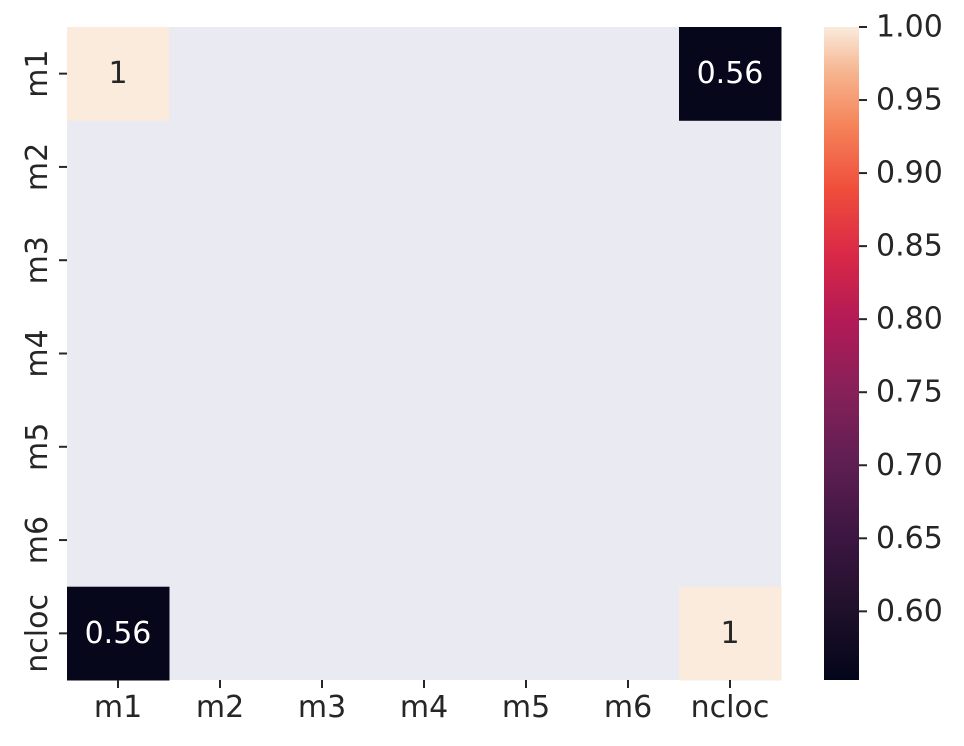  I want to click on x-tick-label: ncloc, so click(730, 707).